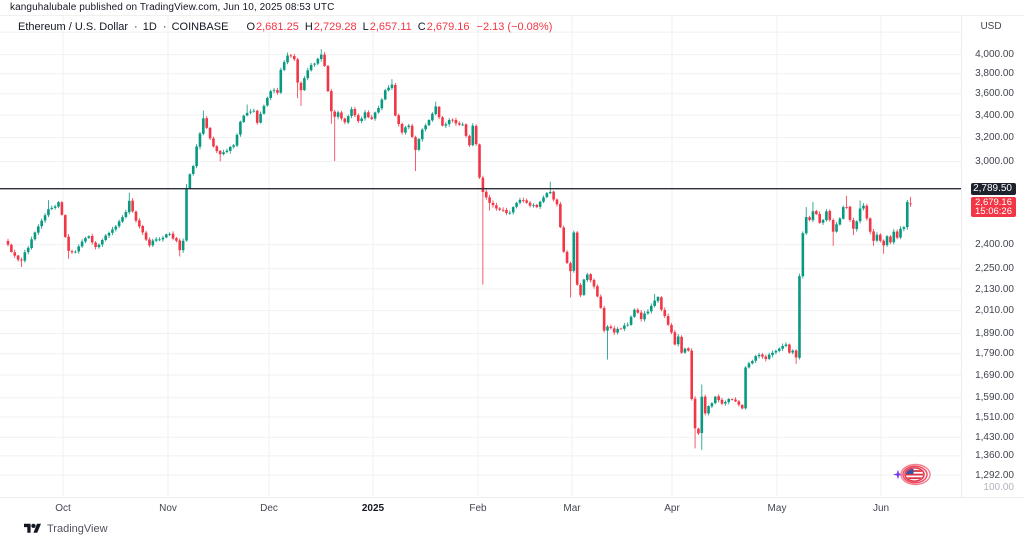 The width and height of the screenshot is (1024, 543). Describe the element at coordinates (994, 311) in the screenshot. I see `y-axis-tick-label: 2,010.00` at that location.